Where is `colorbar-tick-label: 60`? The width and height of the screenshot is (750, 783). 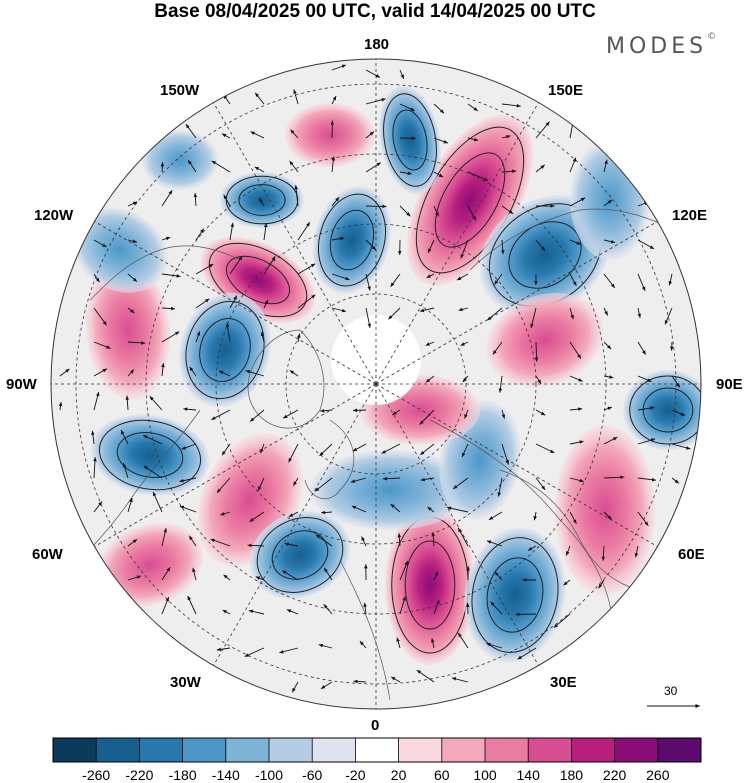 colorbar-tick-label: 60 is located at coordinates (442, 775).